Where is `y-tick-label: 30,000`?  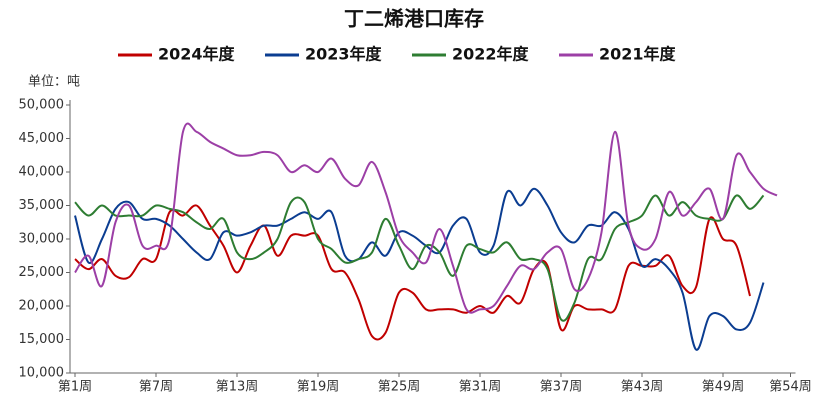
y-tick-label: 30,000 is located at coordinates (42, 239).